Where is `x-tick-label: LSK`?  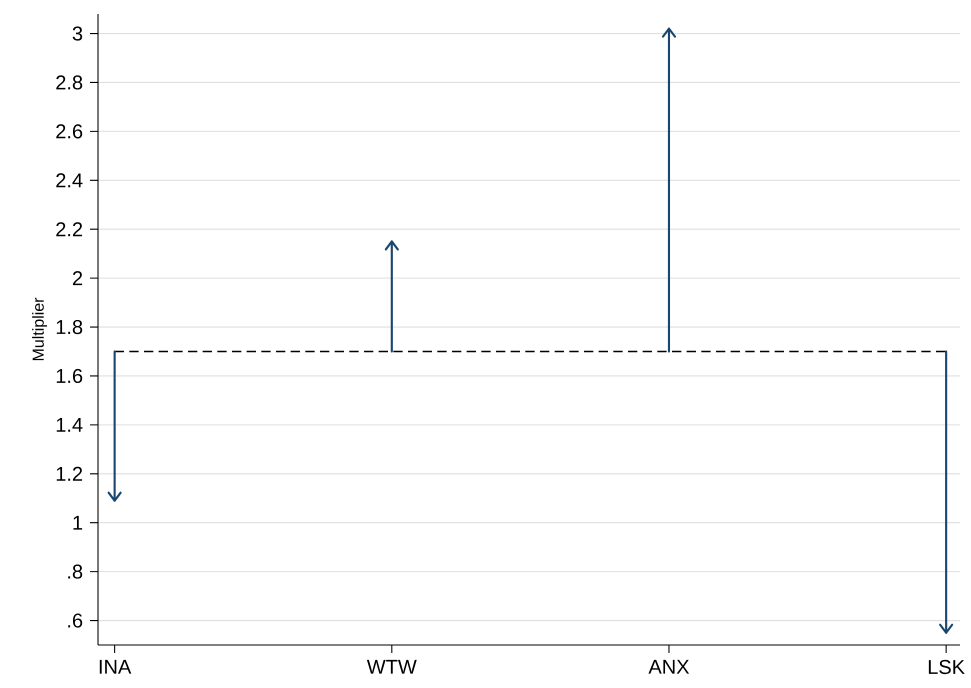
x-tick-label: LSK is located at coordinates (946, 667).